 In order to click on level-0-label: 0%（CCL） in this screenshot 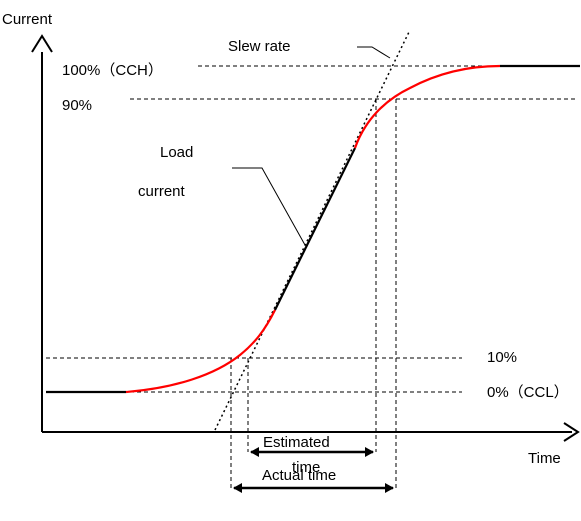, I will do `click(528, 392)`.